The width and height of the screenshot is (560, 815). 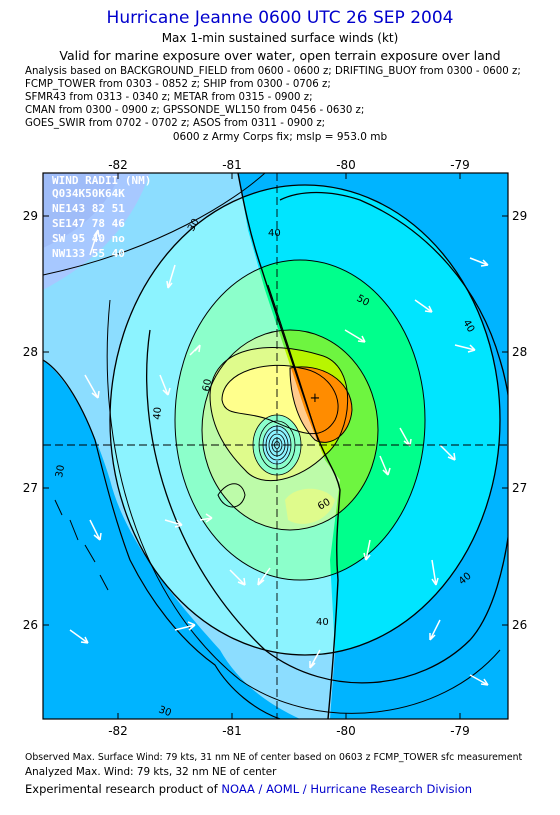 I want to click on wind-radii-row-sw: SW 95 40 no, so click(x=88, y=238).